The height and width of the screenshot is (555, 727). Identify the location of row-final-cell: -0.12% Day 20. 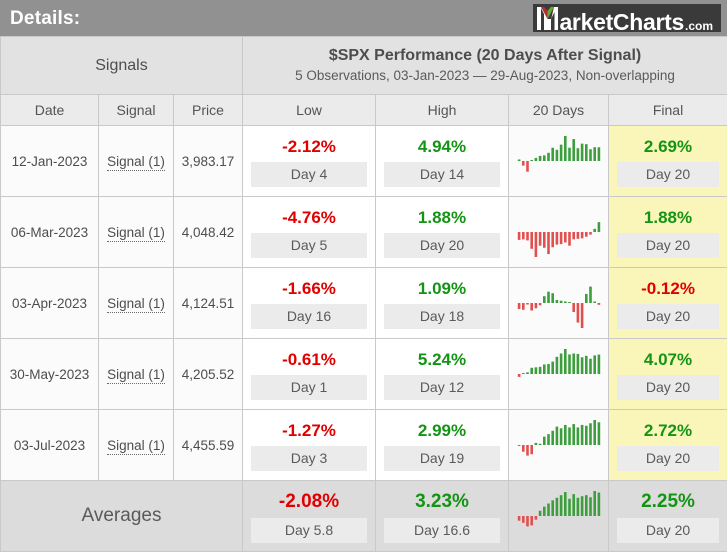
(667, 303).